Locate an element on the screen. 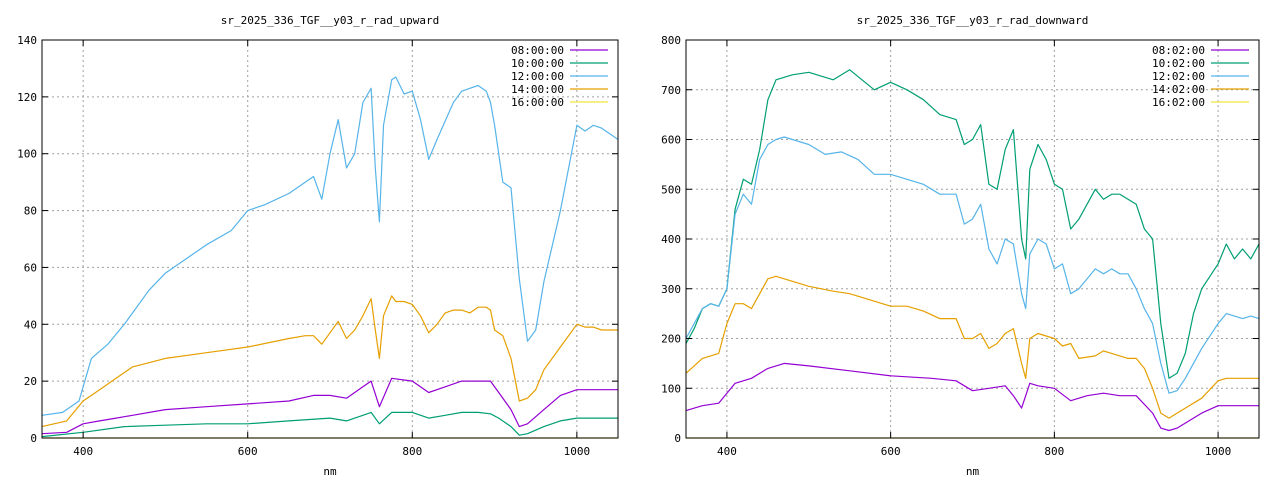 This screenshot has height=480, width=1280. y-tick-label: 140 is located at coordinates (27, 40).